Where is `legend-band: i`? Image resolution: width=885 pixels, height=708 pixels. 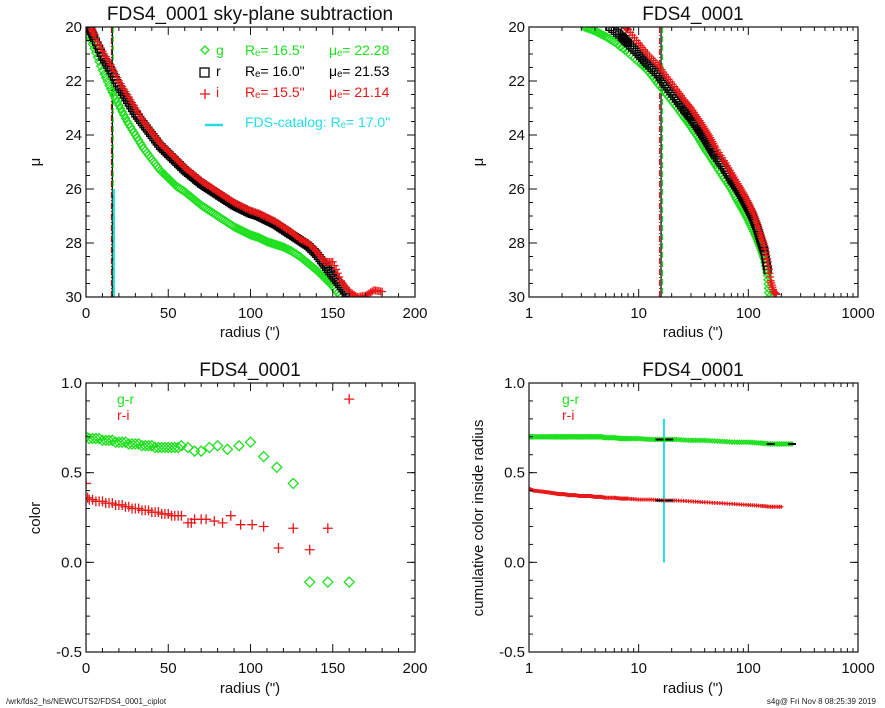 legend-band: i is located at coordinates (217, 92).